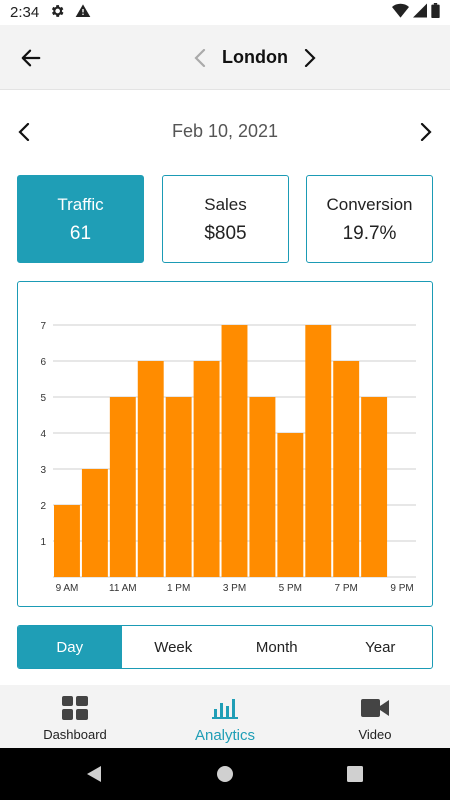 Image resolution: width=450 pixels, height=800 pixels. I want to click on nav-label: Analytics, so click(225, 735).